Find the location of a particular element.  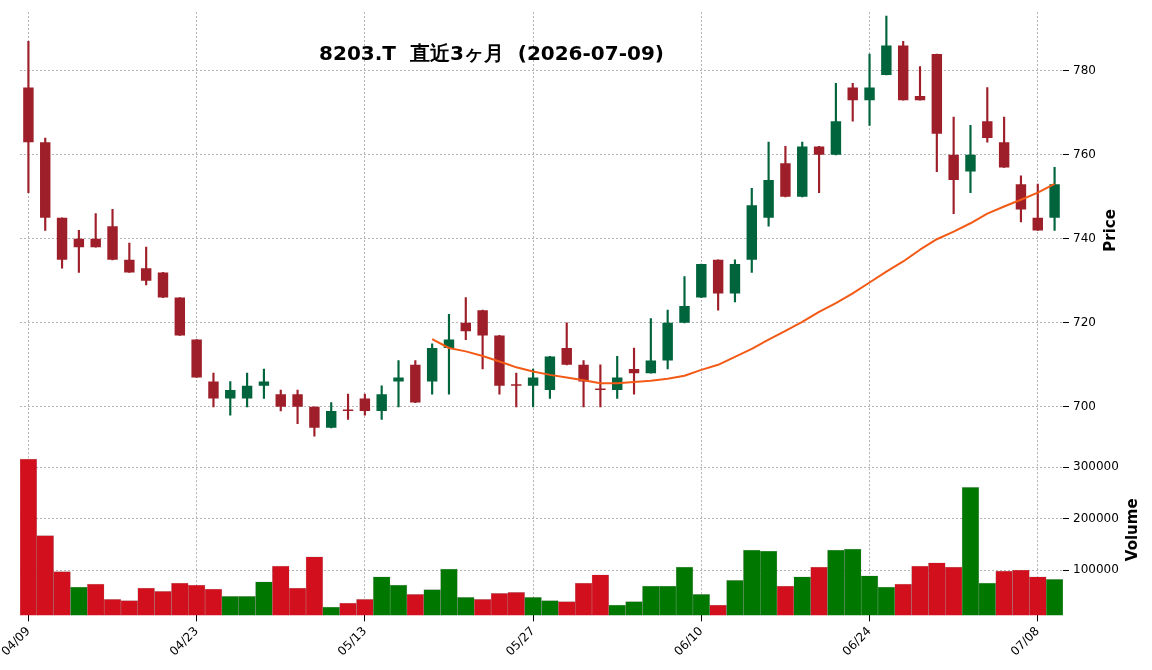

y-axis-title: Volume is located at coordinates (1131, 530).